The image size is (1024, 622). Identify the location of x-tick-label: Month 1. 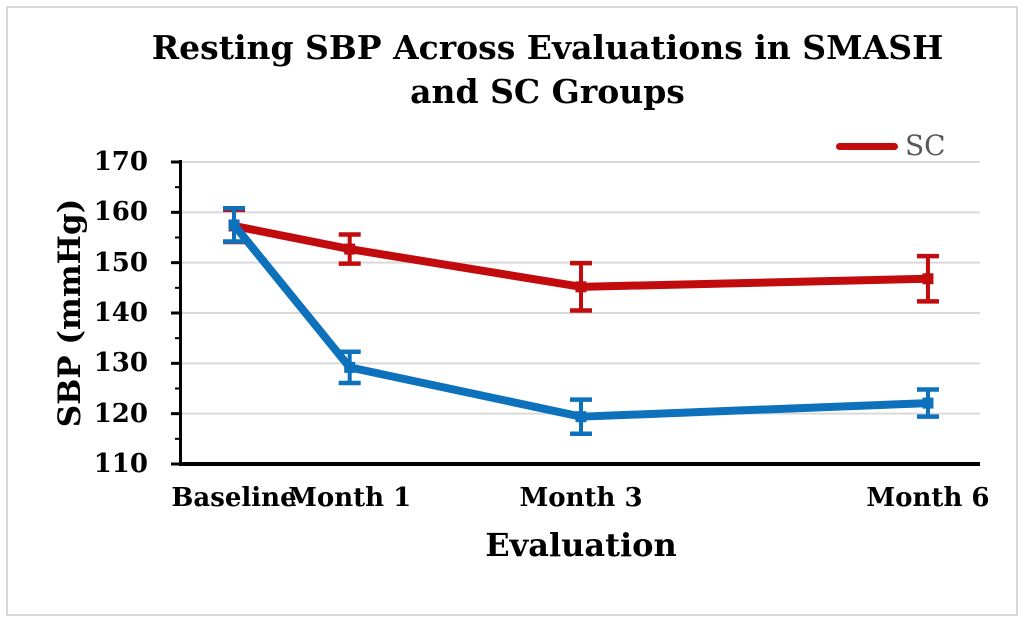
(350, 498).